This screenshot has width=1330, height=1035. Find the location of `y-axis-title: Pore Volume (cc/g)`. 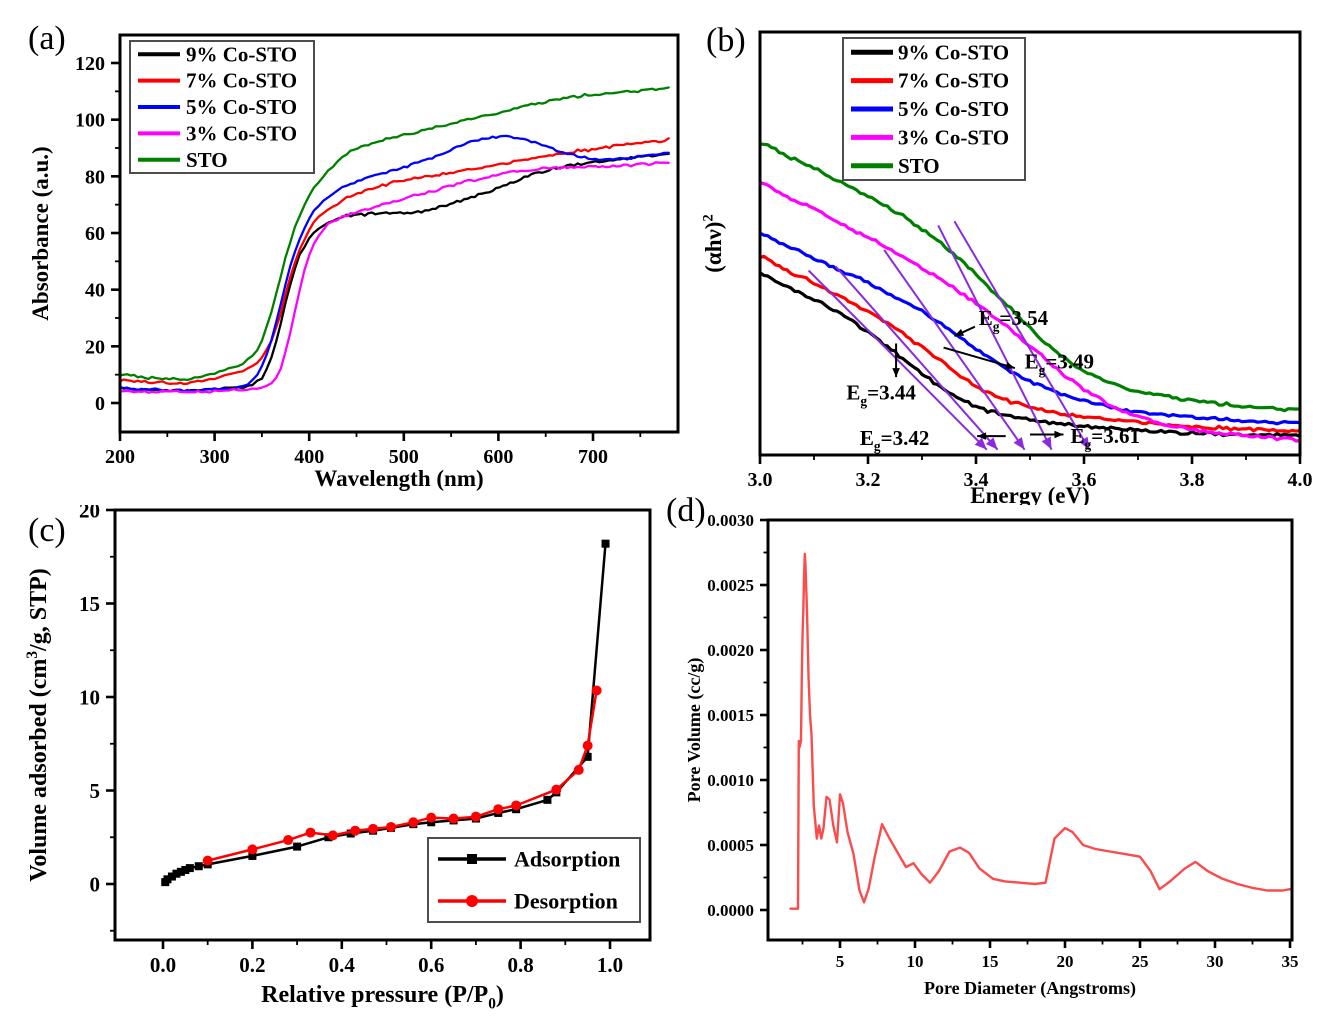

y-axis-title: Pore Volume (cc/g) is located at coordinates (695, 730).